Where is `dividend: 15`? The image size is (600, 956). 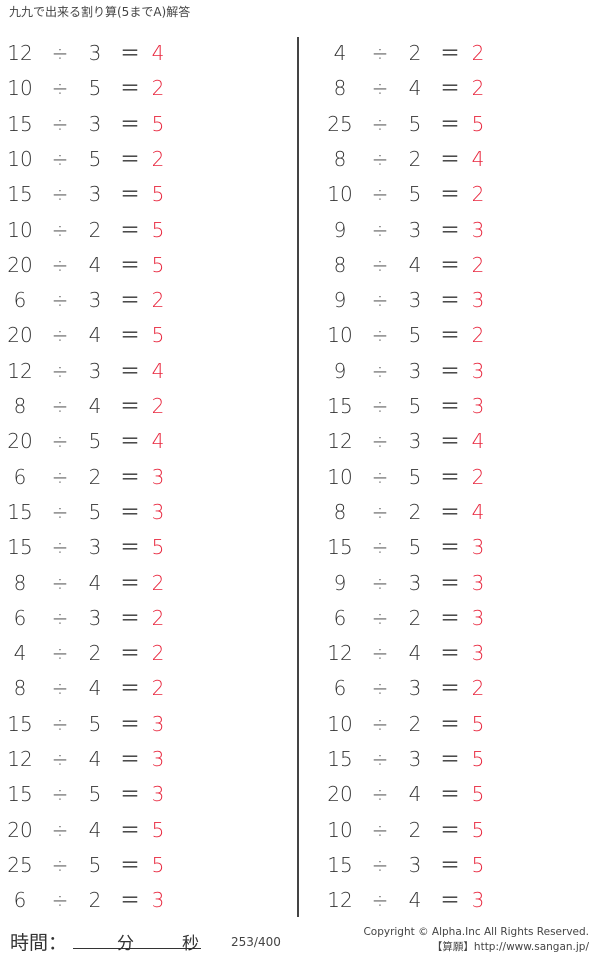
dividend: 15 is located at coordinates (20, 723).